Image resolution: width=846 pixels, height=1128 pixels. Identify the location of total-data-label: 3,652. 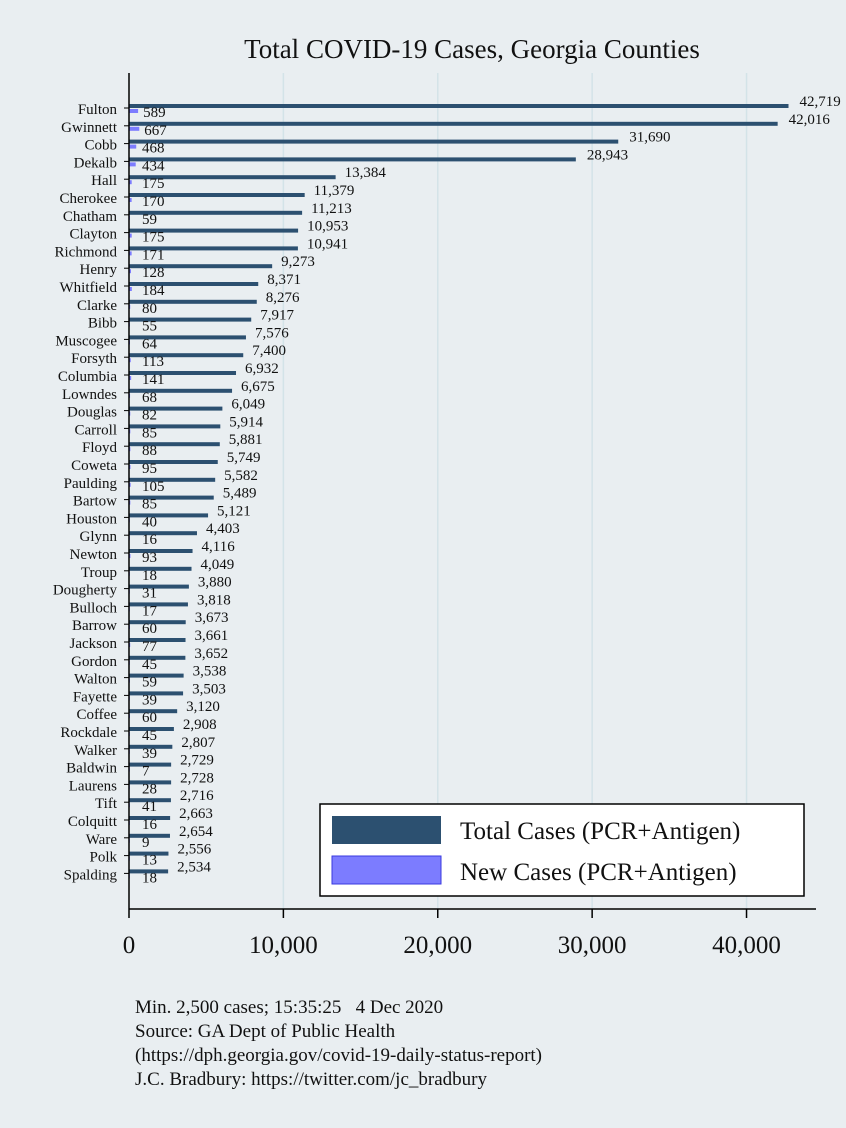
(211, 654).